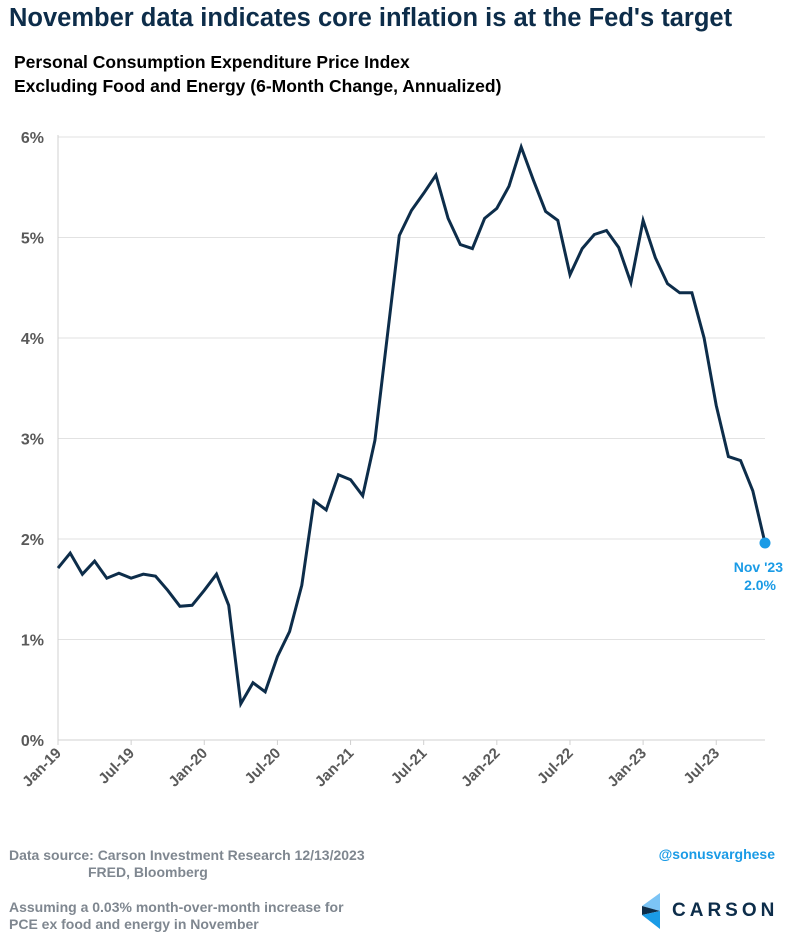 Image resolution: width=797 pixels, height=950 pixels. Describe the element at coordinates (134, 924) in the screenshot. I see `footnote-line-2: PCE ex food and energy in November` at that location.